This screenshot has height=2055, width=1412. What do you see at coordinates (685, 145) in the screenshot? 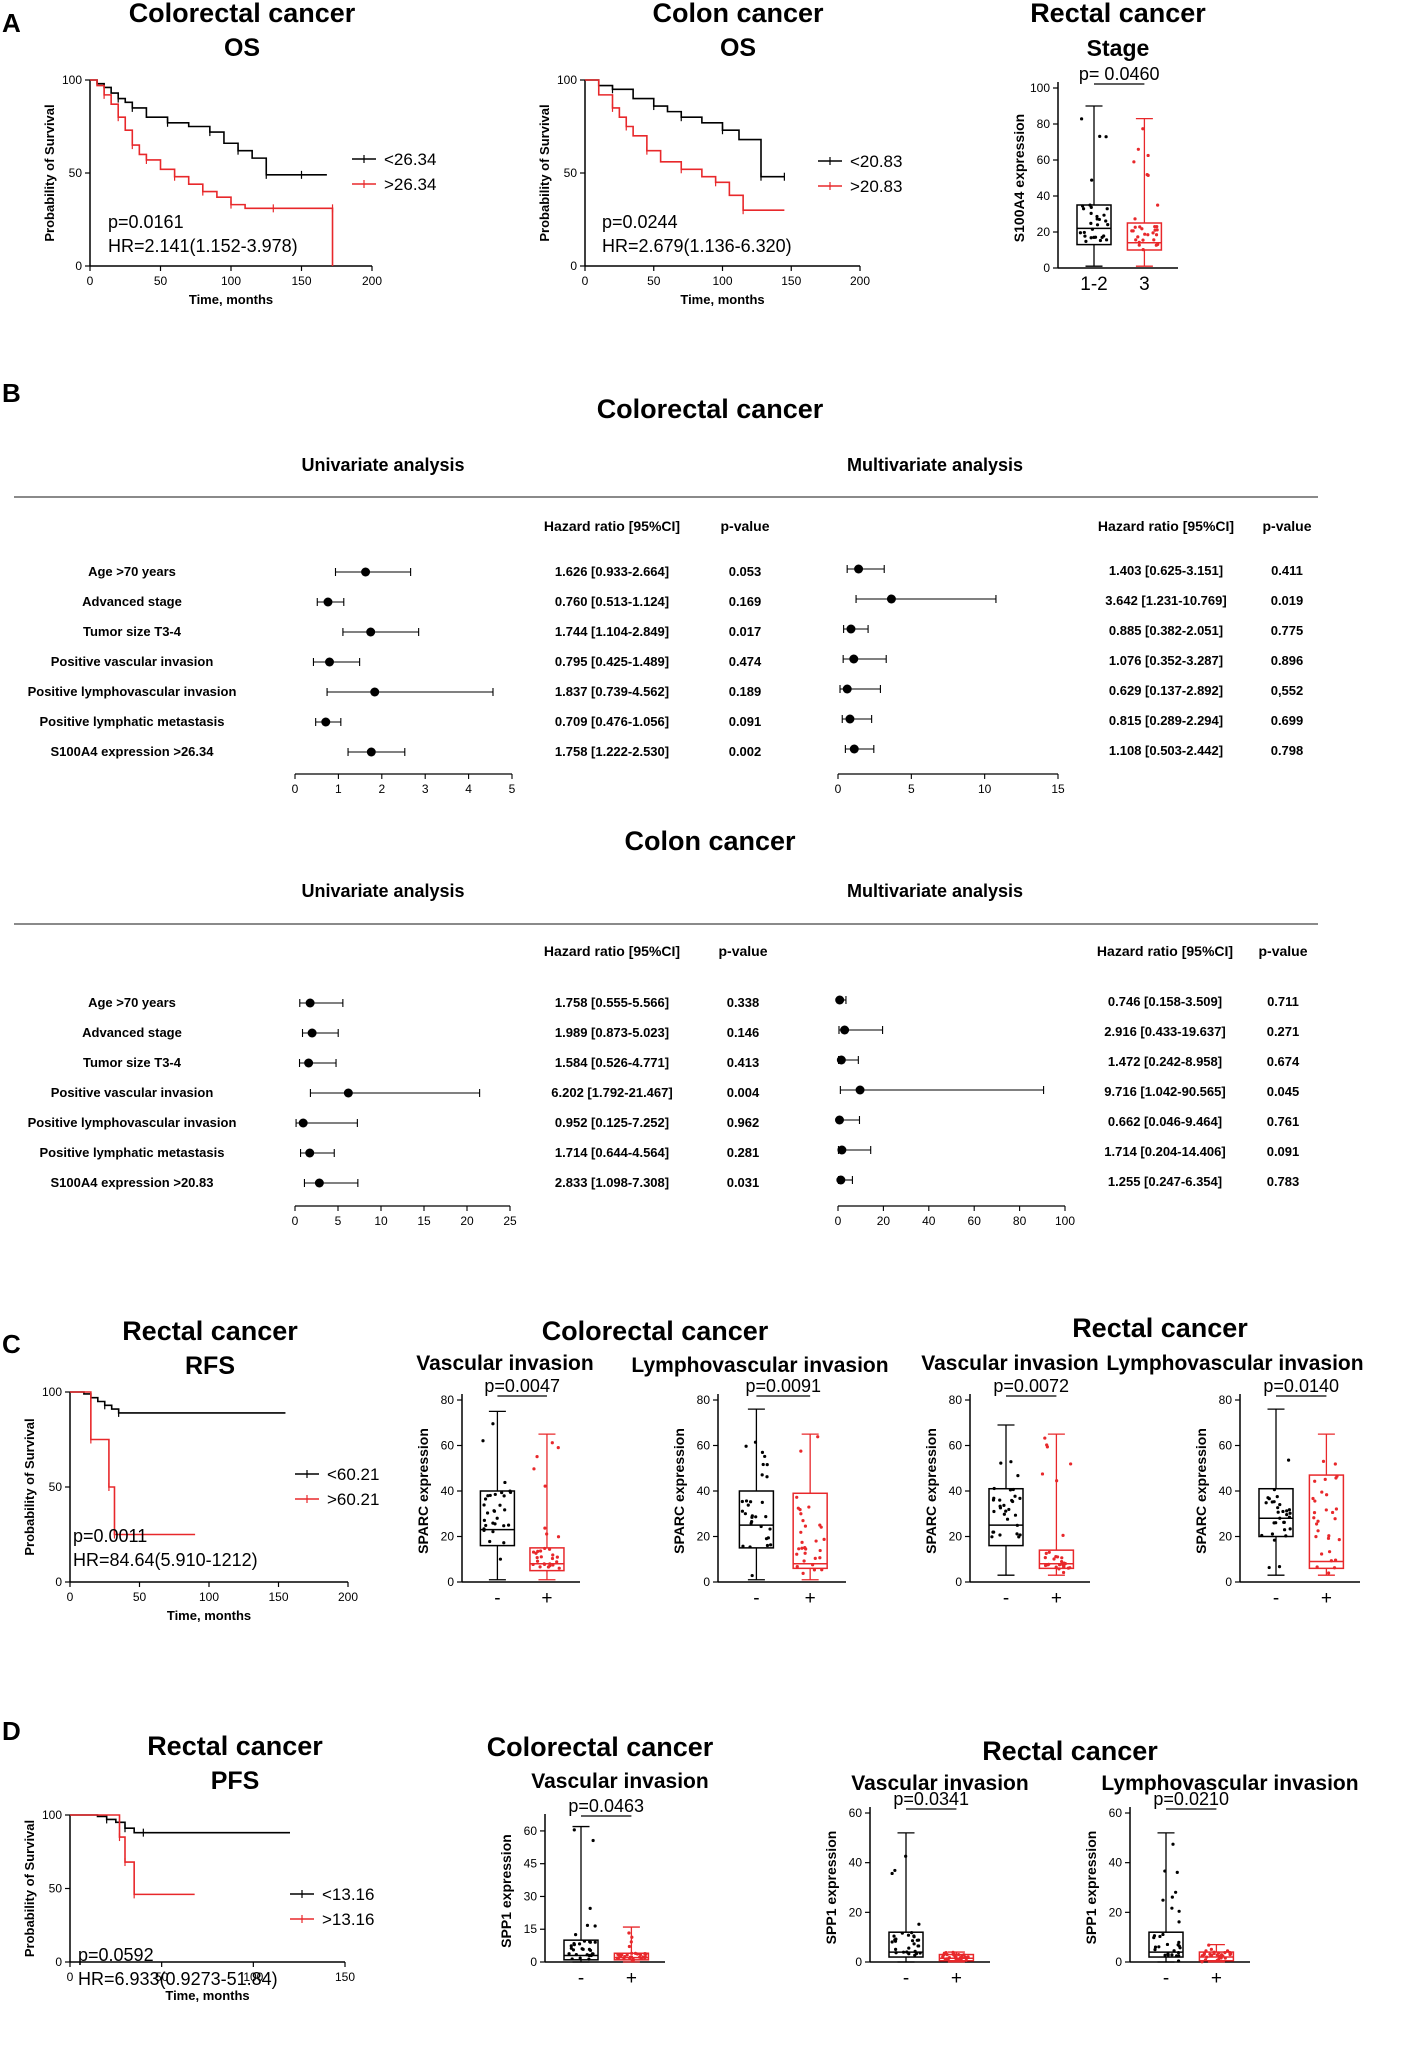
I see `survival-curve-high` at bounding box center [685, 145].